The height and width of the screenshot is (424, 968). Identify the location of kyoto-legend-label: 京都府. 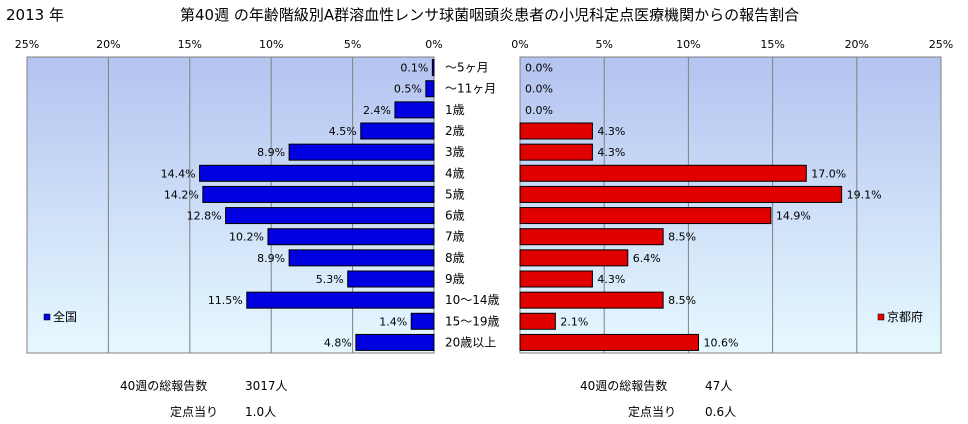
(905, 316).